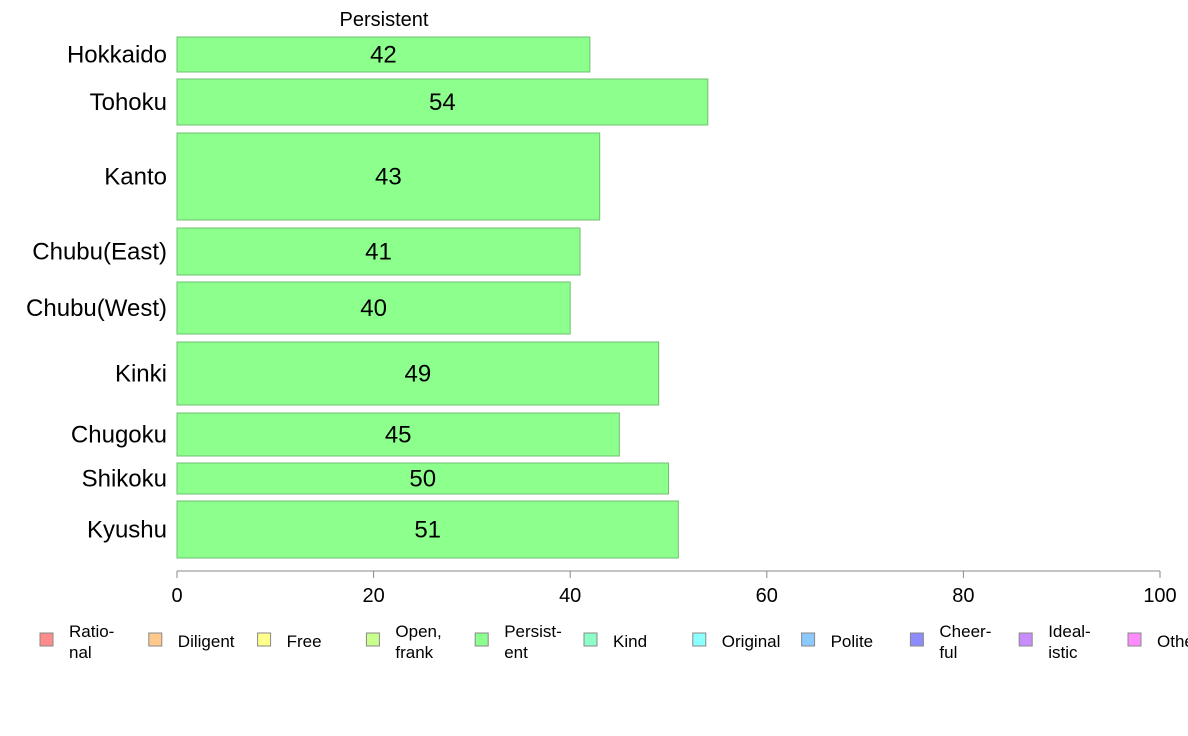 The height and width of the screenshot is (736, 1188). I want to click on legend-swatch-original, so click(699, 639).